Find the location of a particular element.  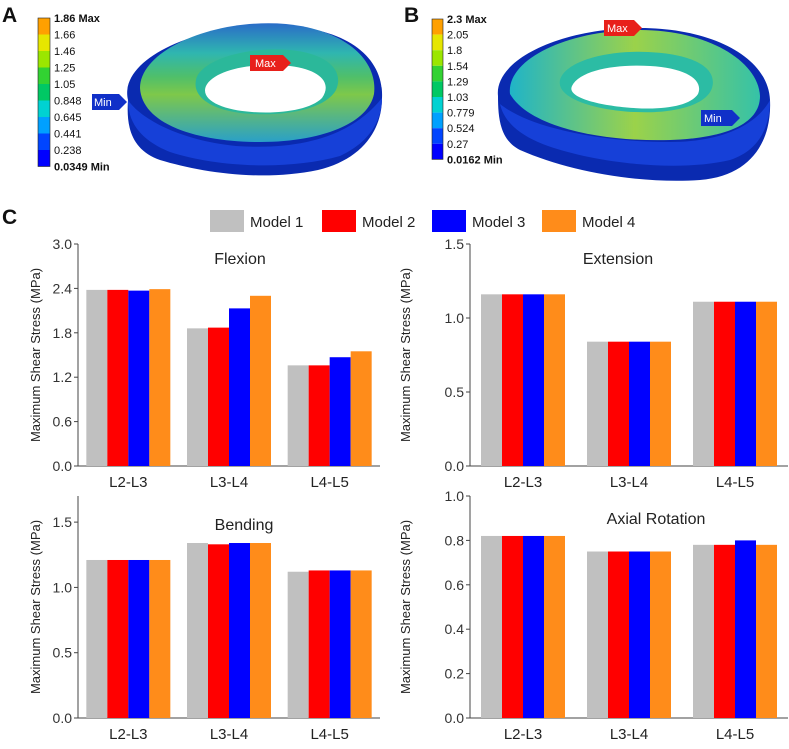

chart-2-title: Bending is located at coordinates (244, 525).